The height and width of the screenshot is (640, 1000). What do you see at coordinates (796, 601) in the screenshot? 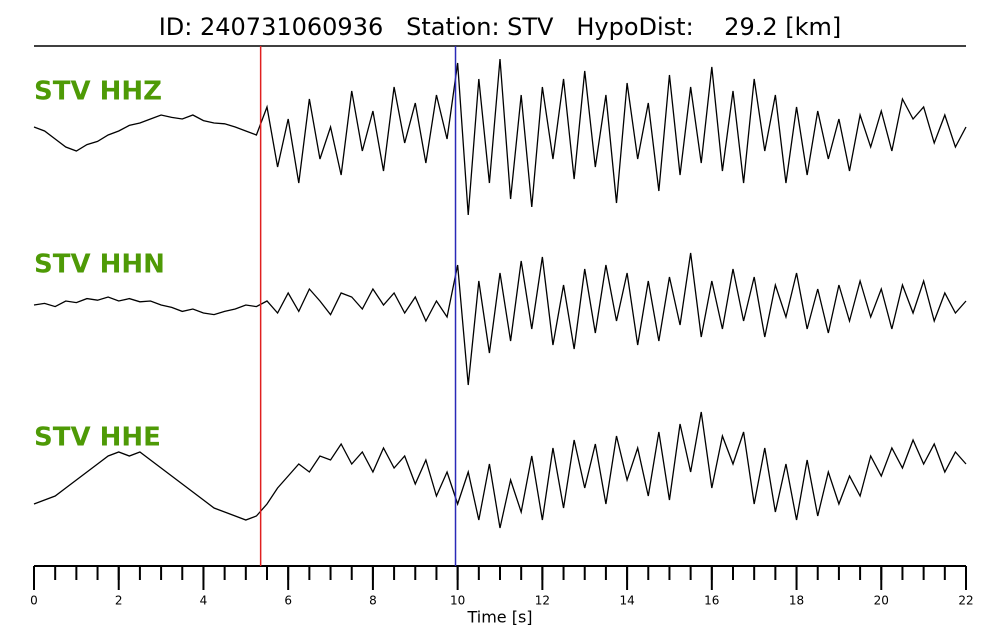
I see `x-tick-label: 18` at bounding box center [796, 601].